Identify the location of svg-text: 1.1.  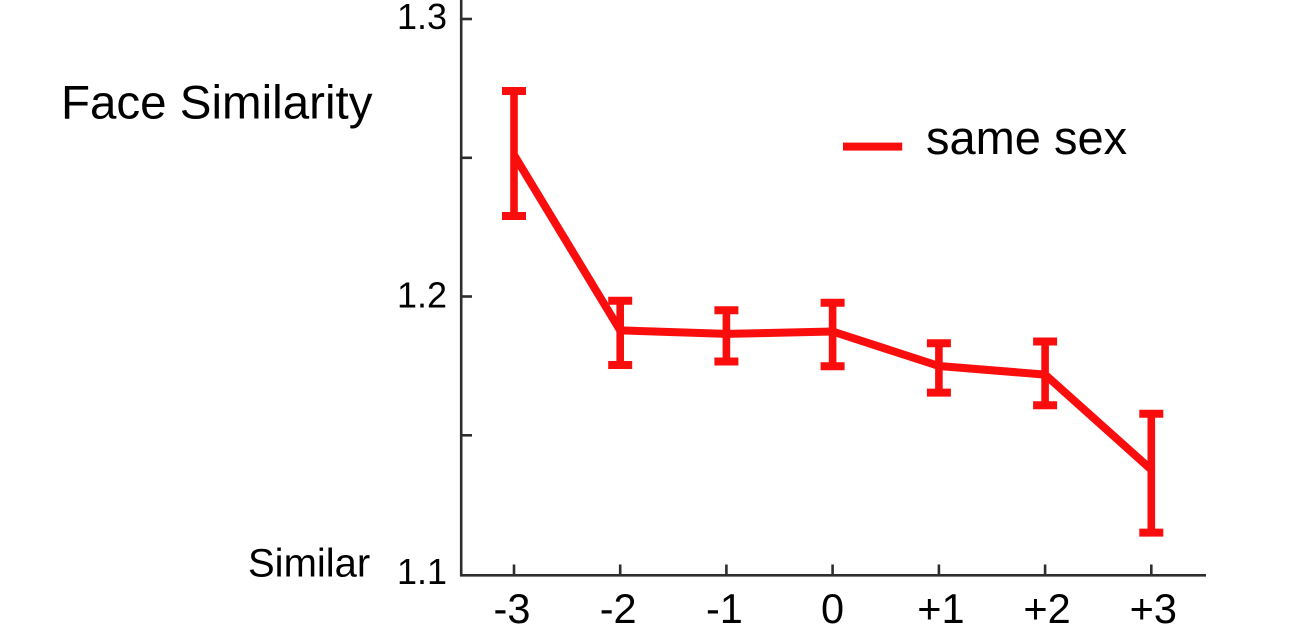
(422, 571).